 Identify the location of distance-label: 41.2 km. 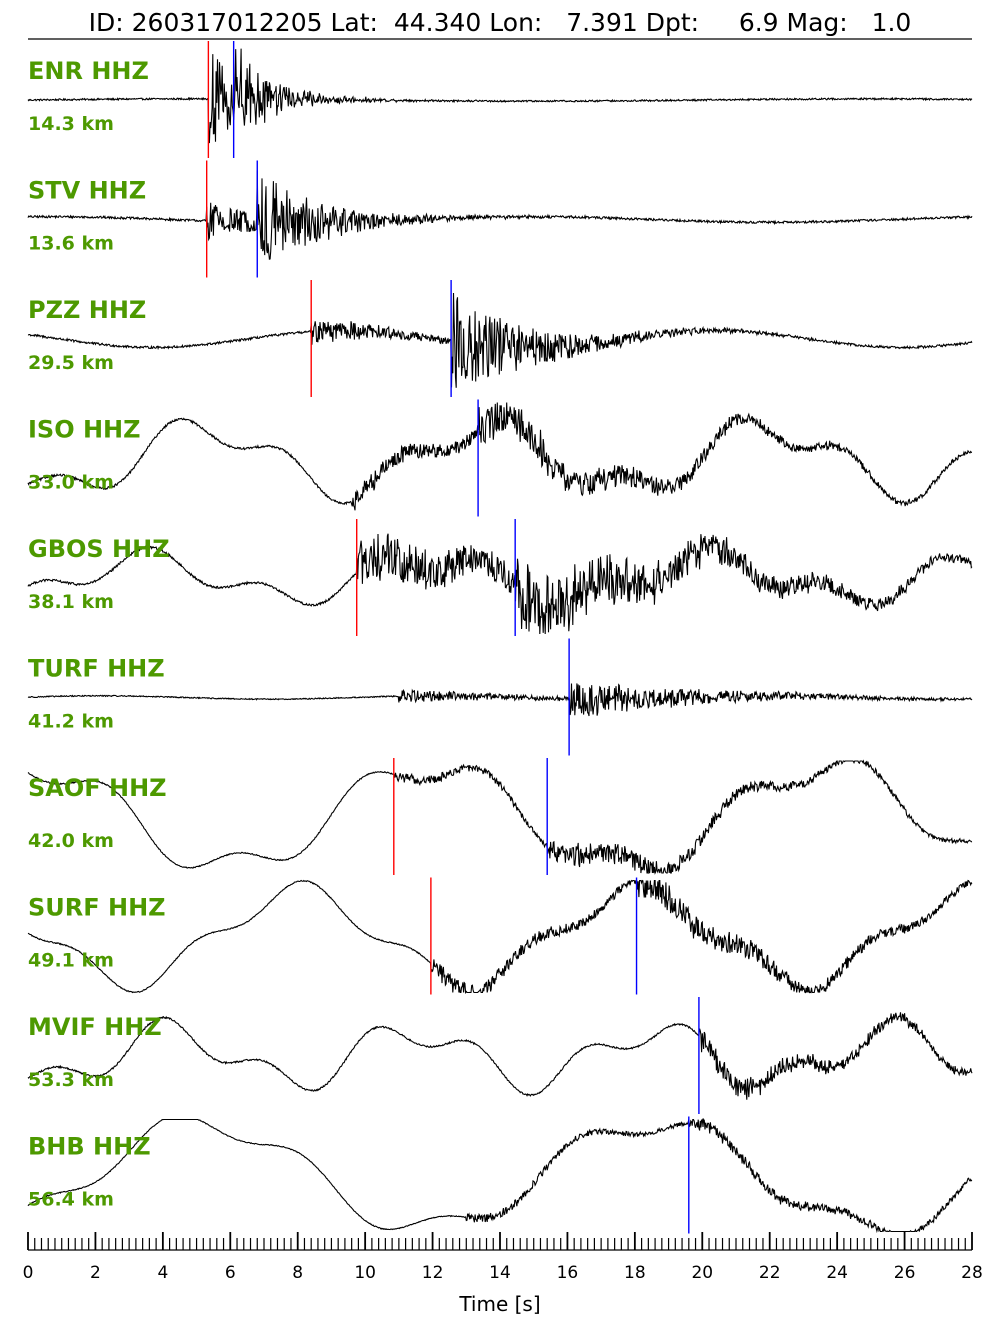
(71, 722).